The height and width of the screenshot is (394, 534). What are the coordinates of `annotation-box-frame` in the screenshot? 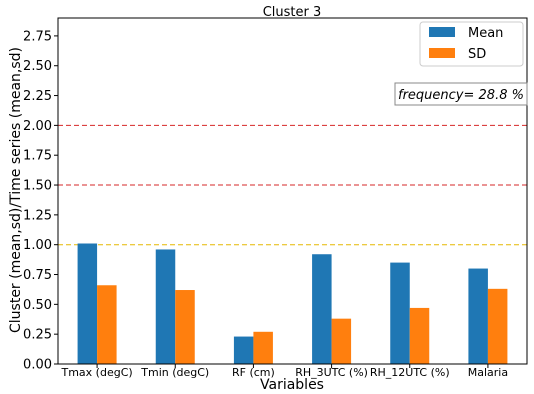 It's located at (461, 94).